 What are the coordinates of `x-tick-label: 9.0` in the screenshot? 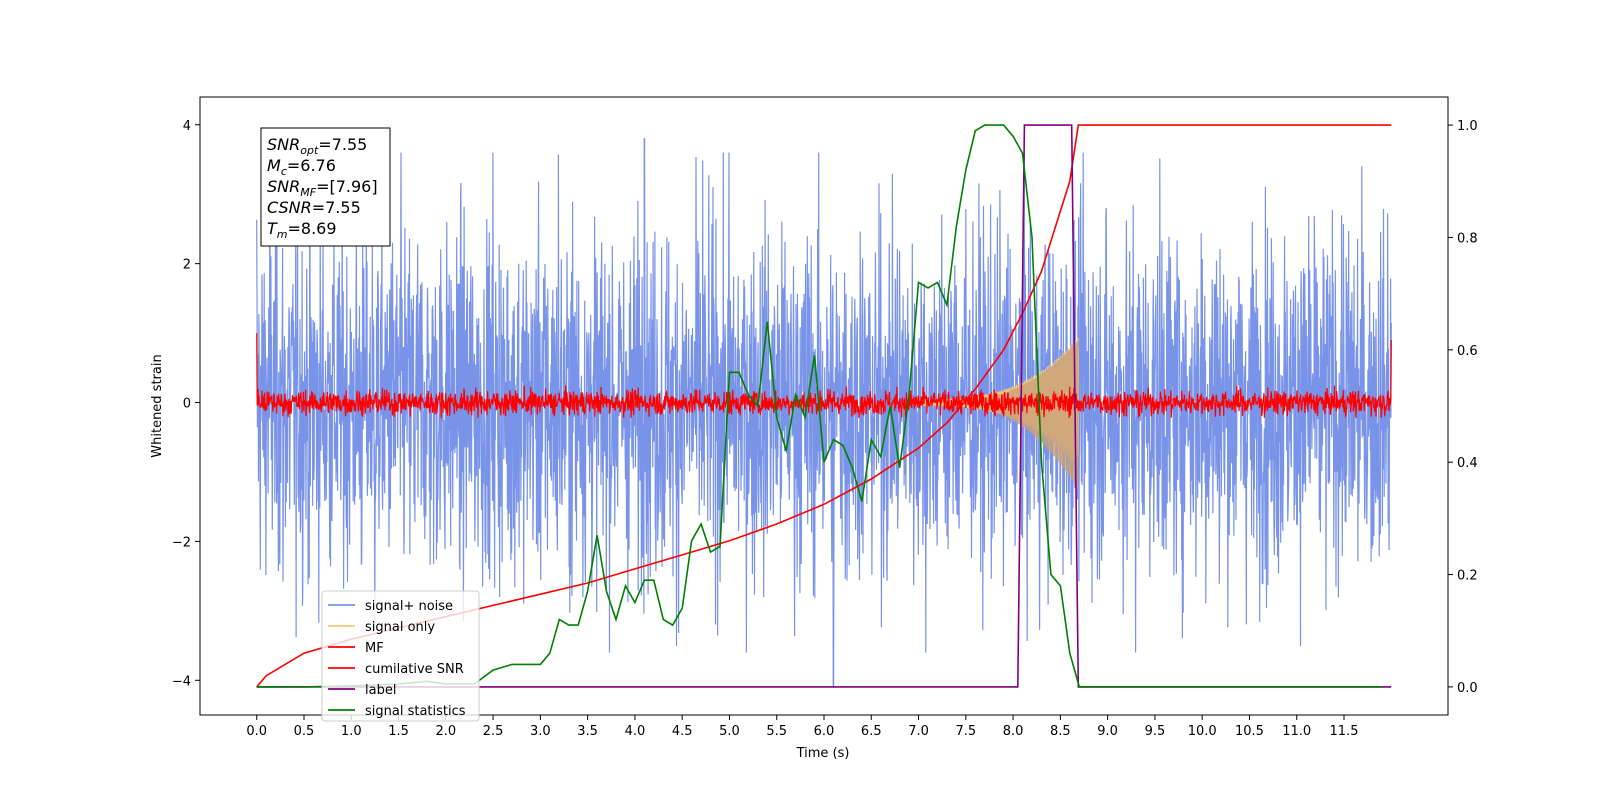 It's located at (1107, 731).